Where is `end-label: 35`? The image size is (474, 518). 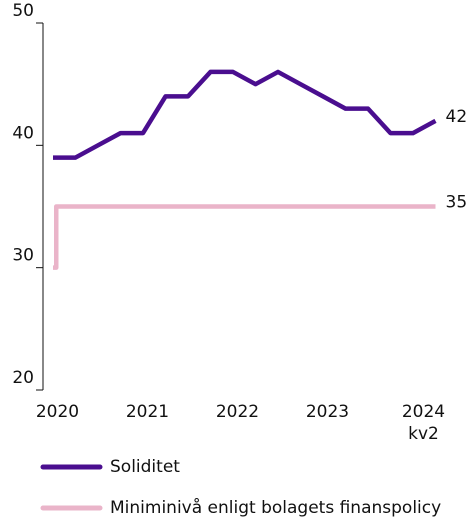 end-label: 35 is located at coordinates (457, 203).